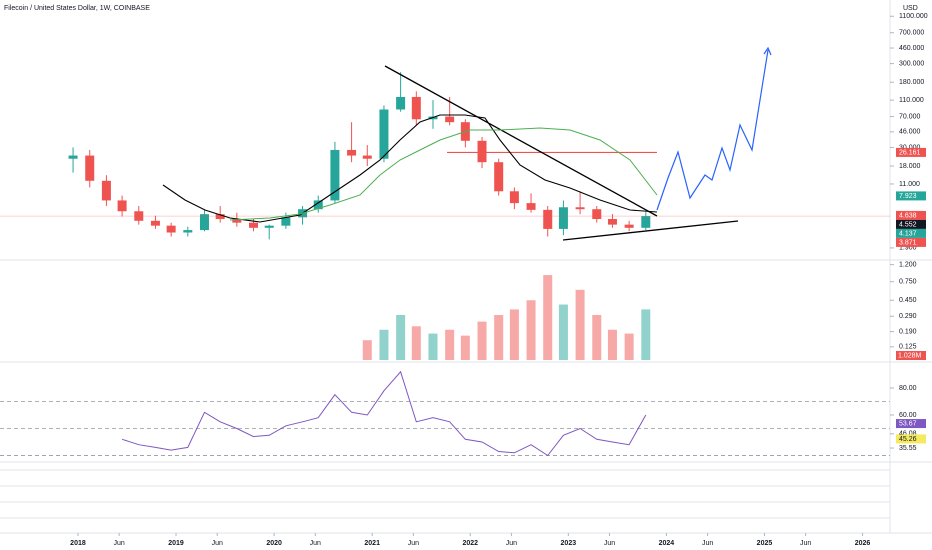 The image size is (932, 550). What do you see at coordinates (470, 543) in the screenshot?
I see `x-tick-label: 2022` at bounding box center [470, 543].